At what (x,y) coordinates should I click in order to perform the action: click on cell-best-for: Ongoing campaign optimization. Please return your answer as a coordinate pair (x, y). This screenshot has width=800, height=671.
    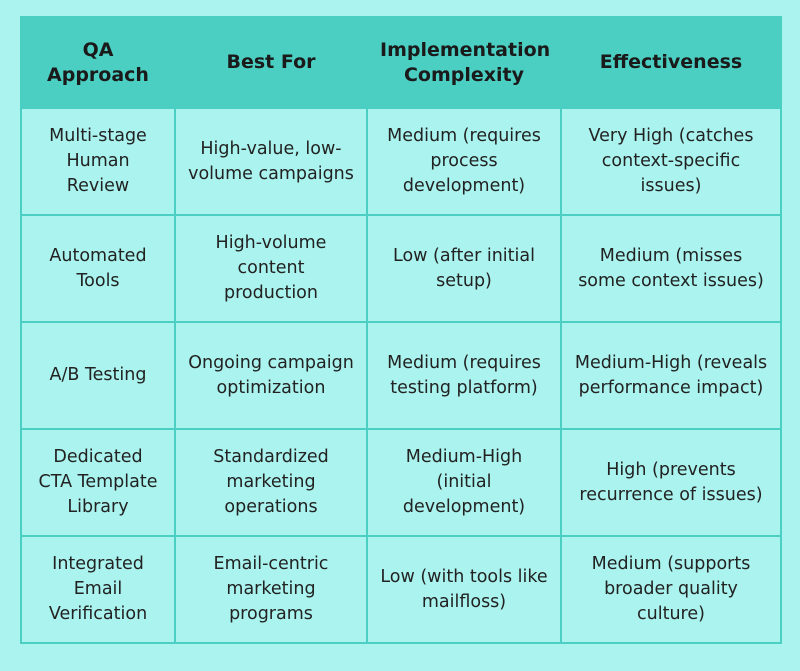
    Looking at the image, I should click on (271, 375).